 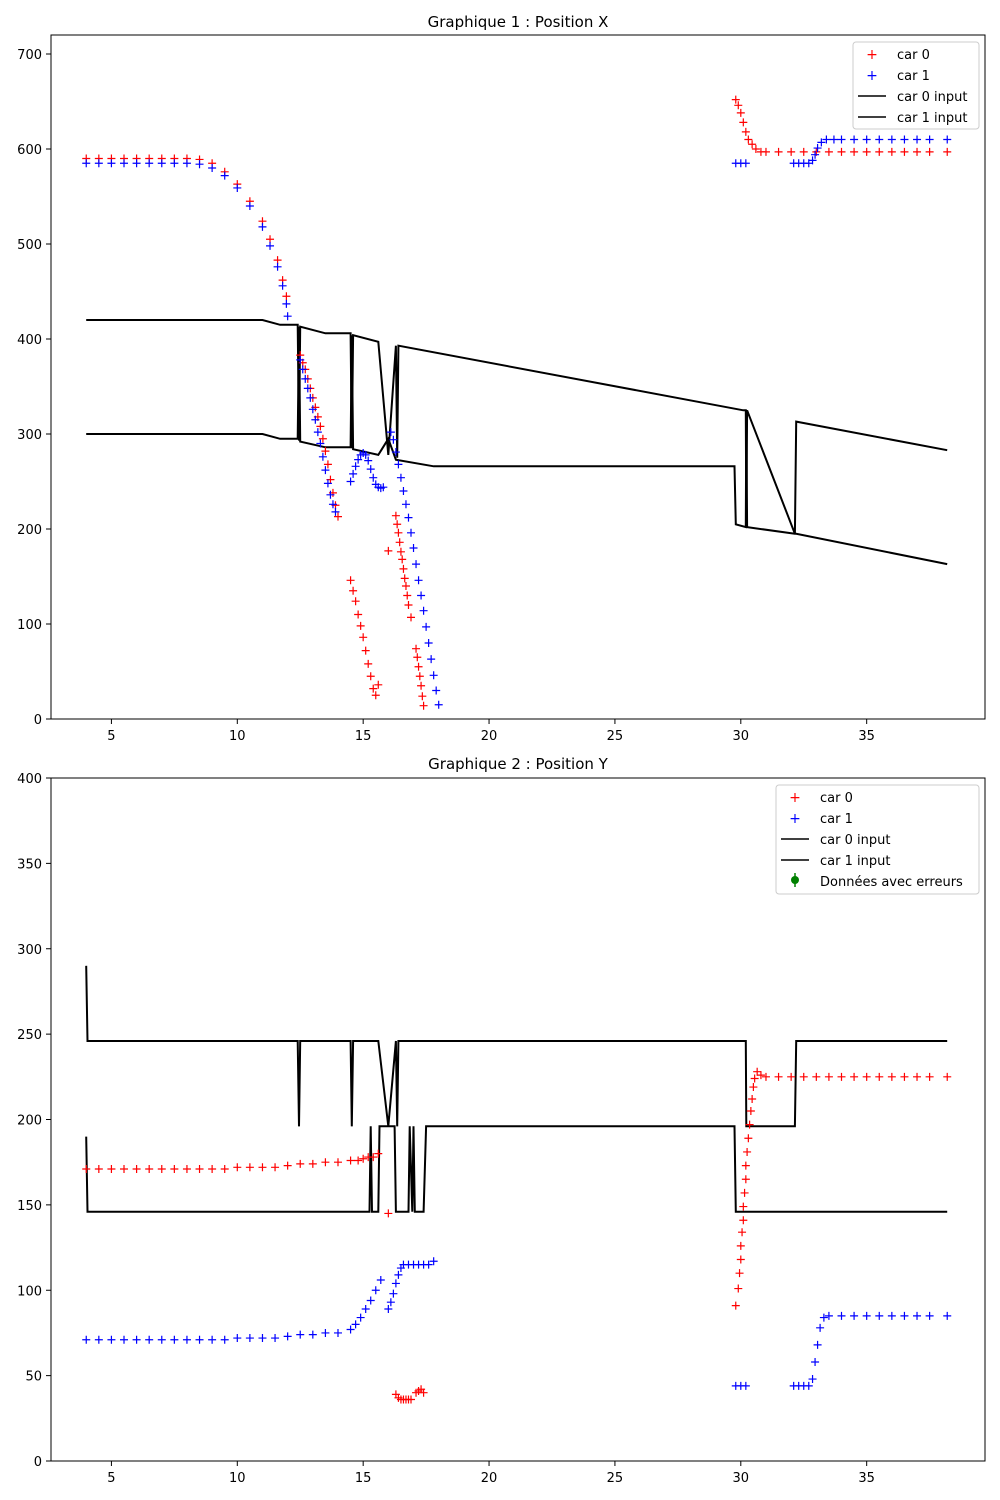 I want to click on y-tick-label: 600, so click(x=29, y=150).